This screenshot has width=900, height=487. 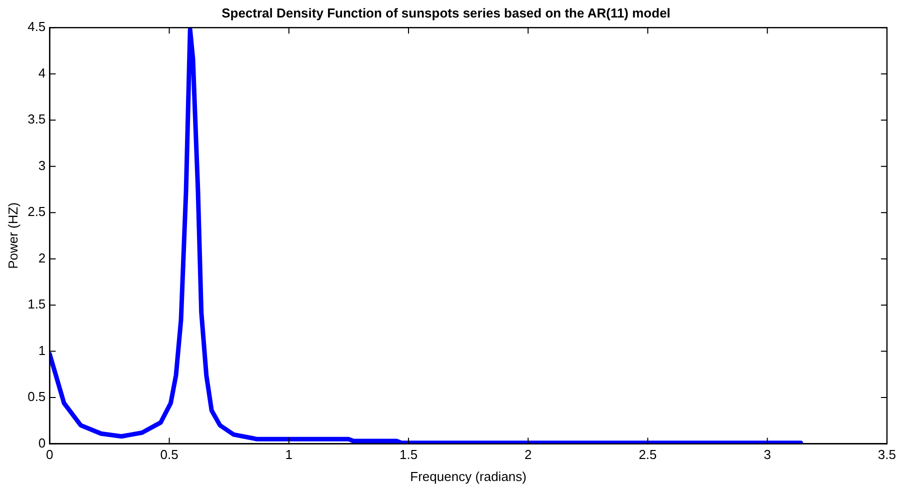 I want to click on x-axis-title: Frequency (radians), so click(x=468, y=476).